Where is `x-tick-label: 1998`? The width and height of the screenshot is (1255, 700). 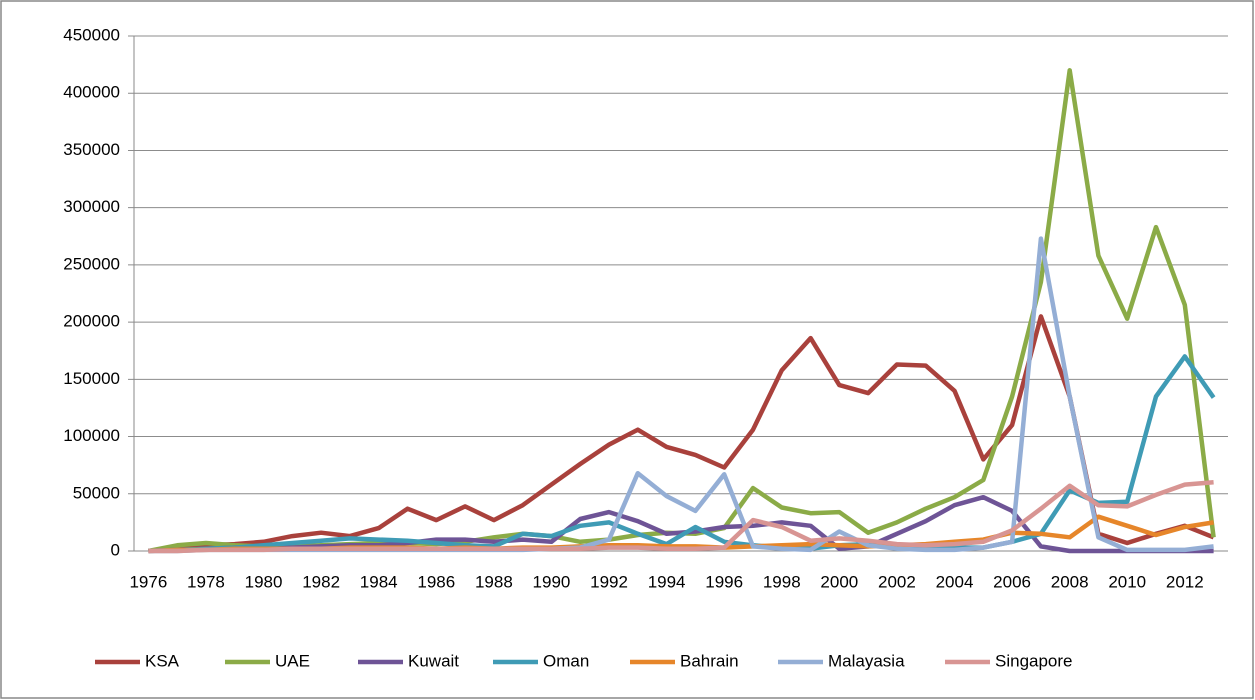
x-tick-label: 1998 is located at coordinates (782, 581).